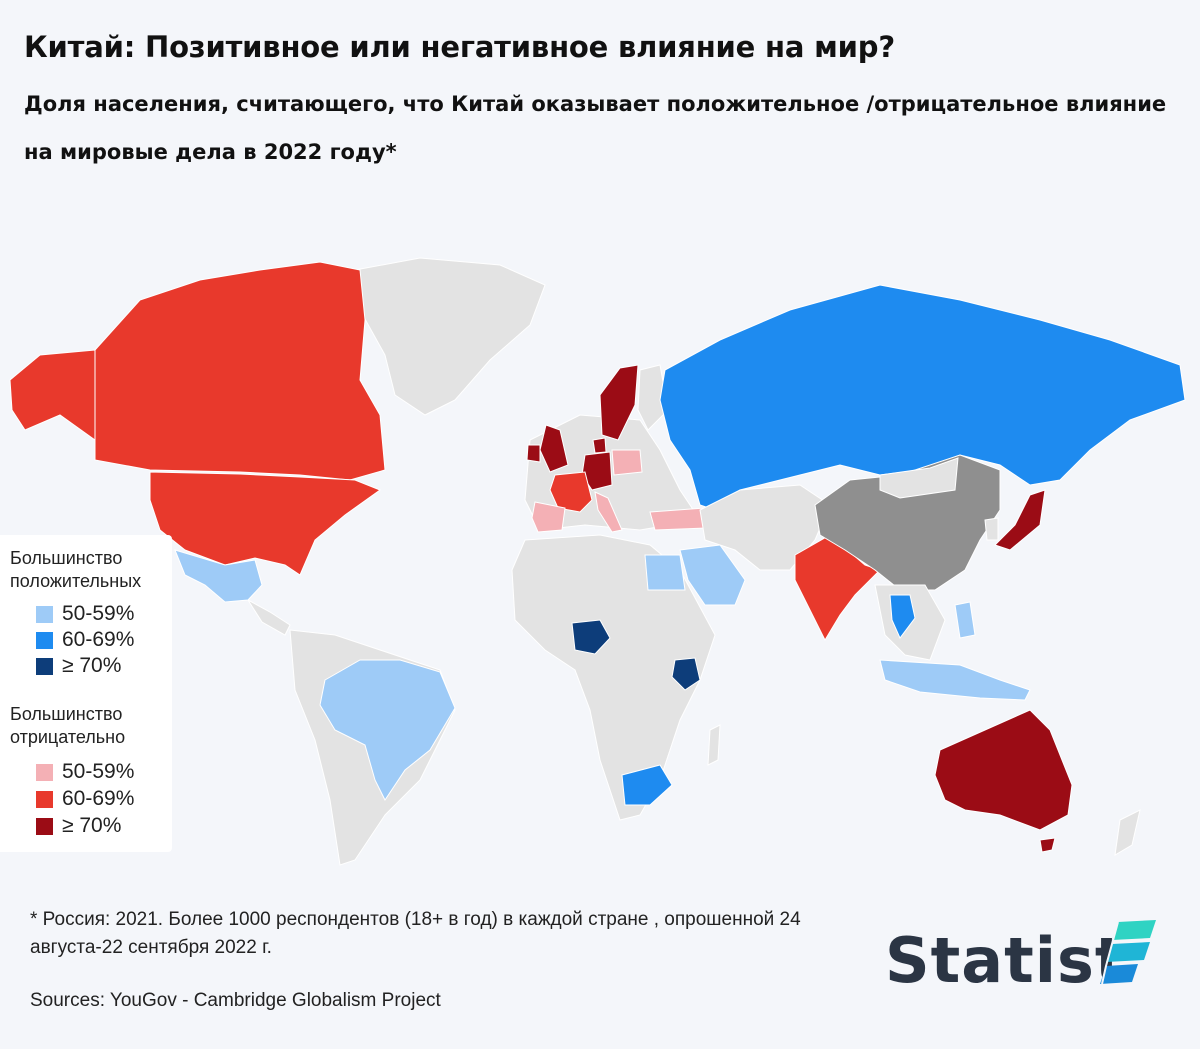  I want to click on region-korea, so click(991, 529).